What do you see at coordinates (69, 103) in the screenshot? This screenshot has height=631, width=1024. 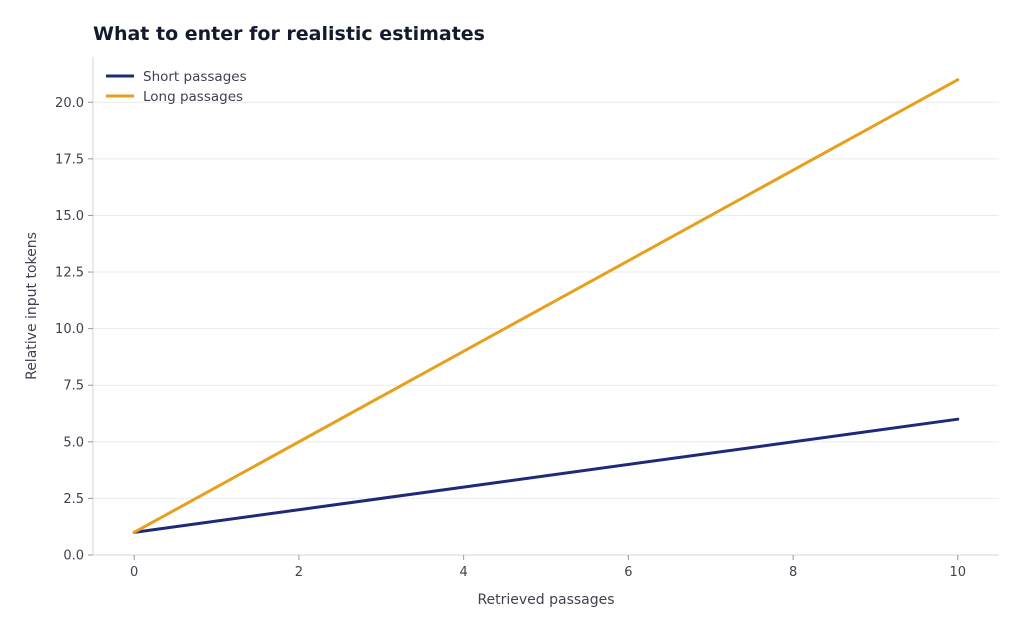 I see `y-tick-label: 20.0` at bounding box center [69, 103].